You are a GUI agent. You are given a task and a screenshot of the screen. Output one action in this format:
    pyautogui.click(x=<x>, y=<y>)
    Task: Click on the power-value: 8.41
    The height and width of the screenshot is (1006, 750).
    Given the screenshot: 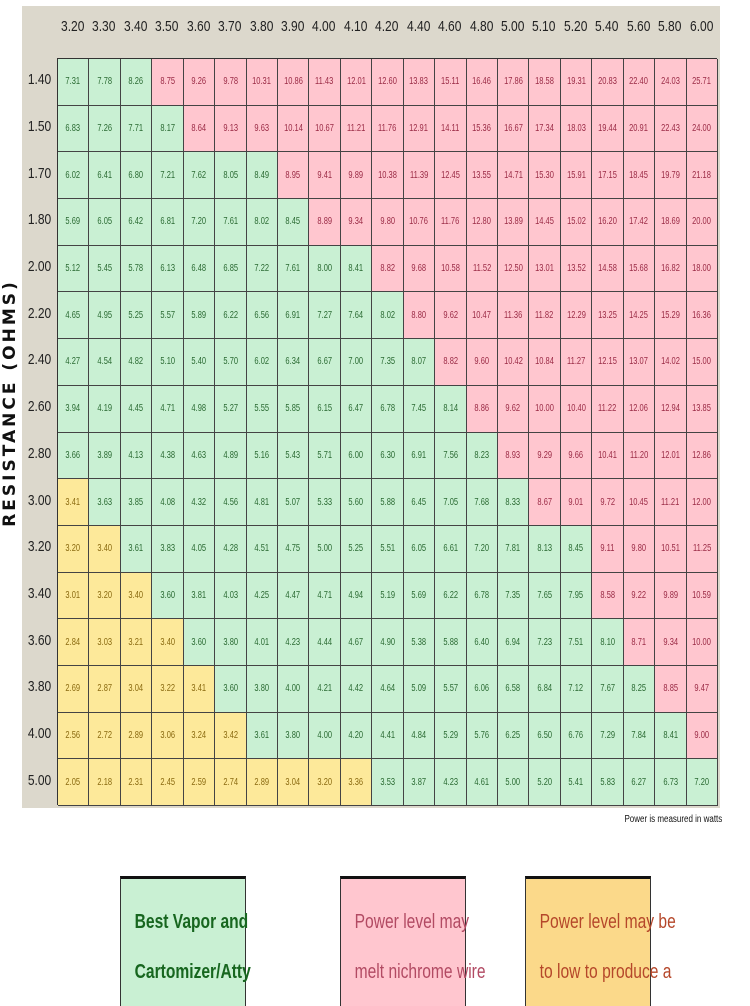 What is the action you would take?
    pyautogui.click(x=670, y=735)
    